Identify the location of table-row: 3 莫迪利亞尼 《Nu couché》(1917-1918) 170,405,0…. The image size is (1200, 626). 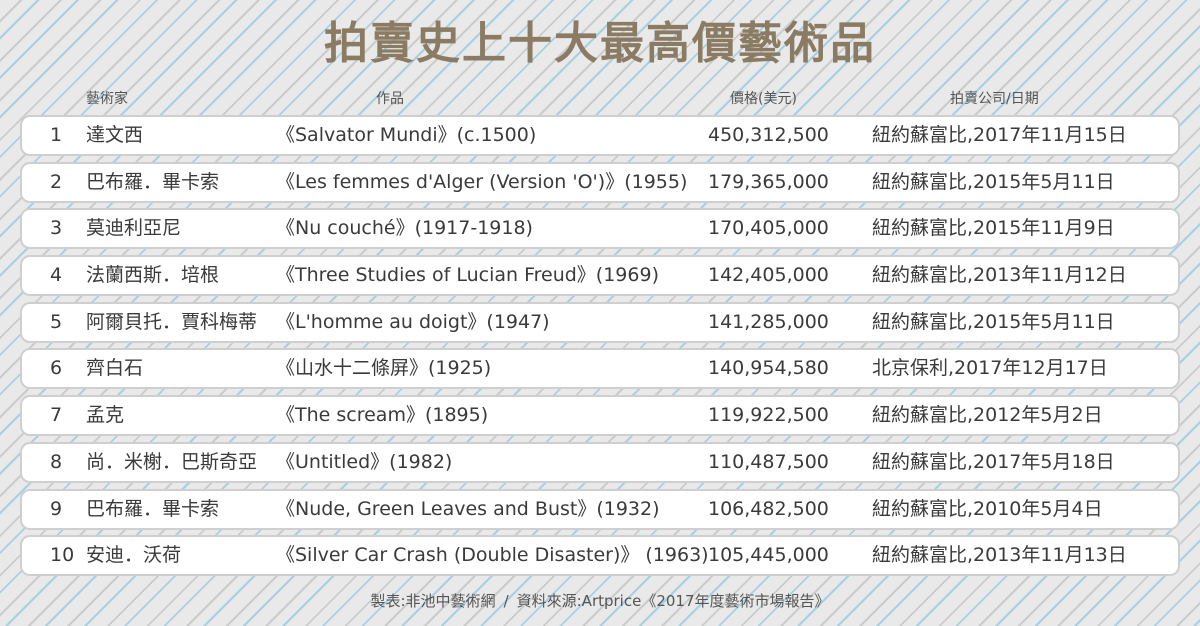
(600, 229).